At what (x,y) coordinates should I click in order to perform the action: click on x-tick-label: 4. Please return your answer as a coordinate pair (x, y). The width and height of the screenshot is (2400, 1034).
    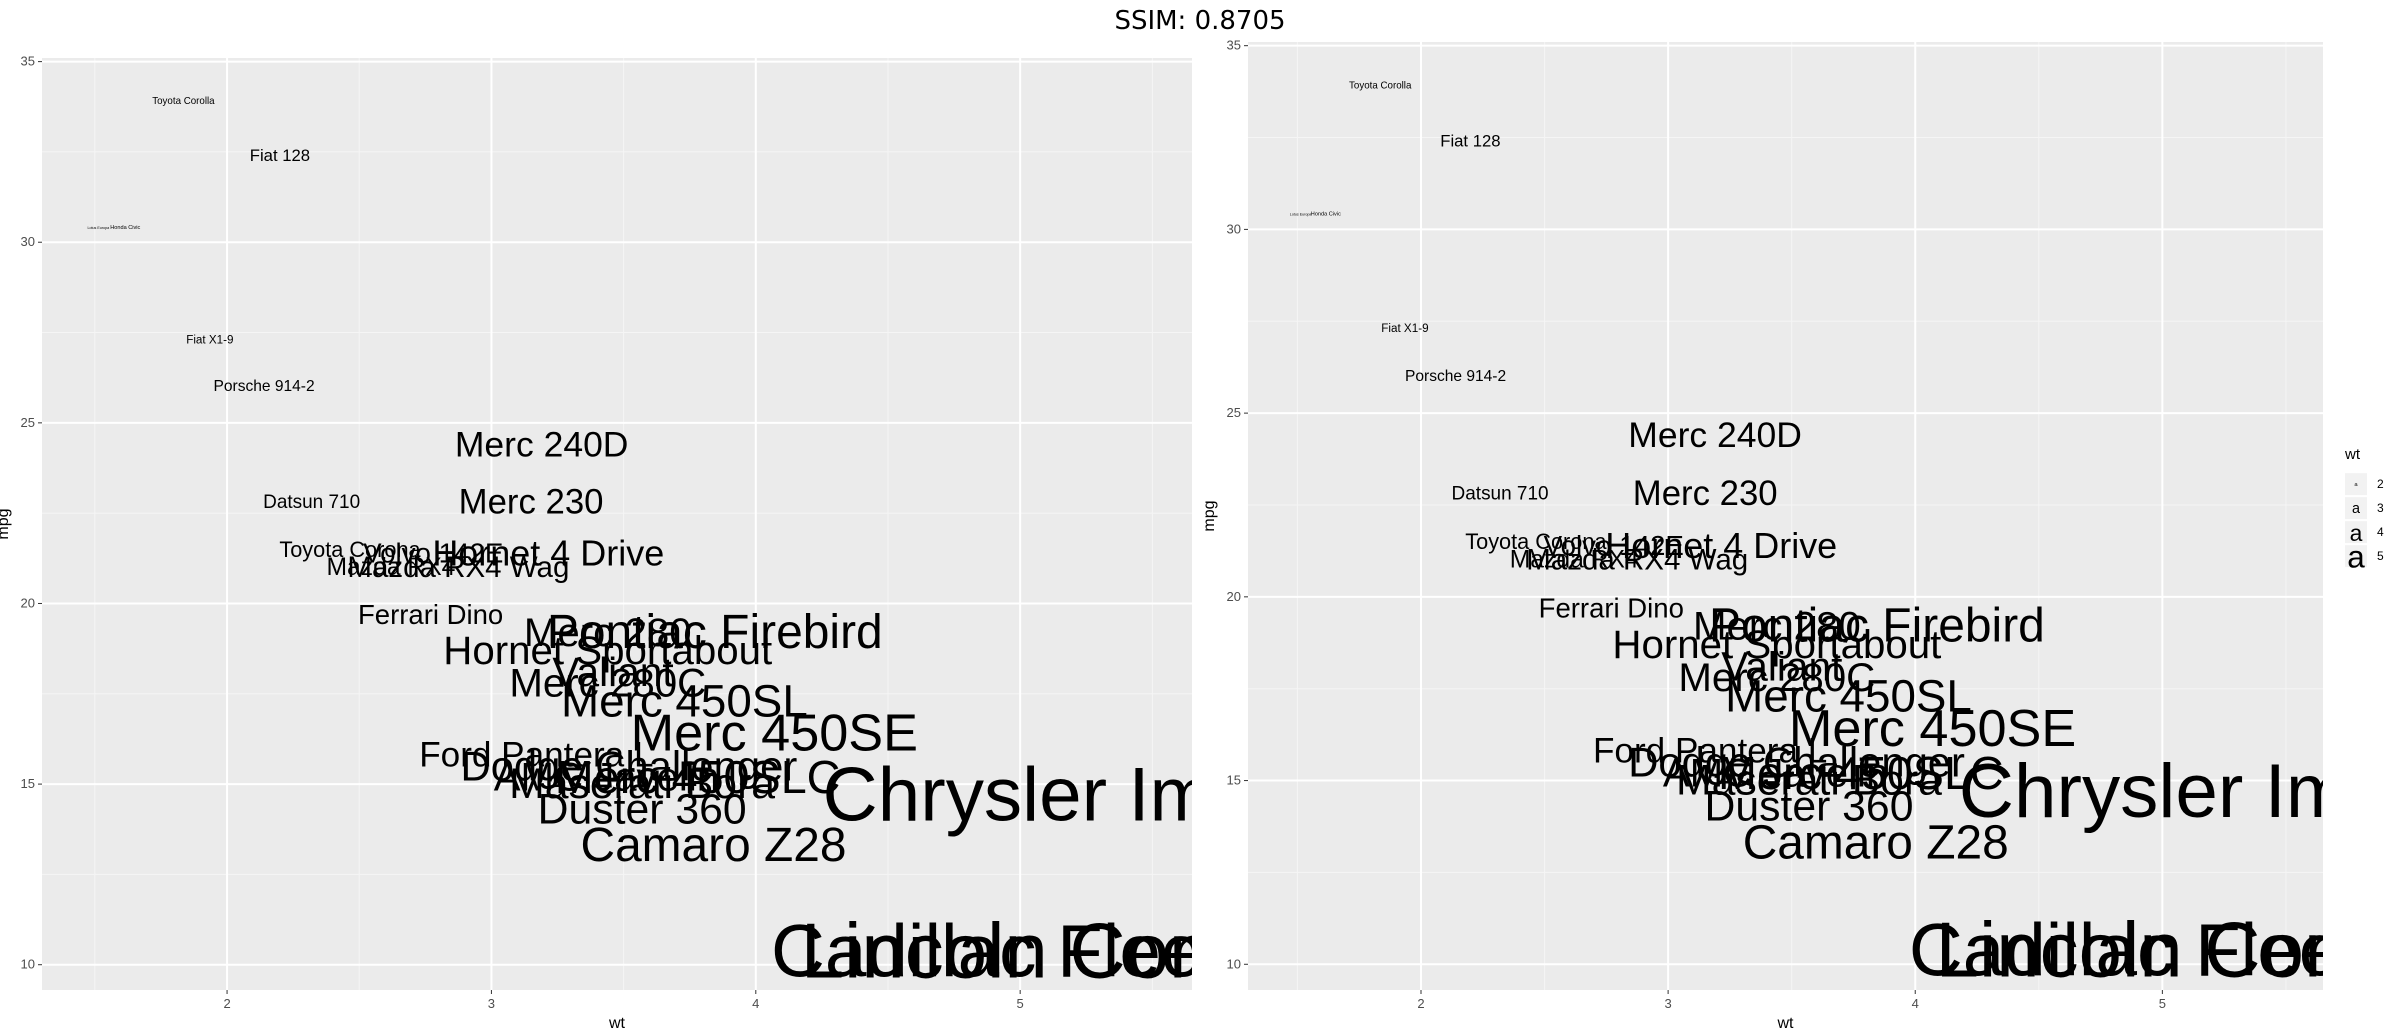
    Looking at the image, I should click on (755, 1003).